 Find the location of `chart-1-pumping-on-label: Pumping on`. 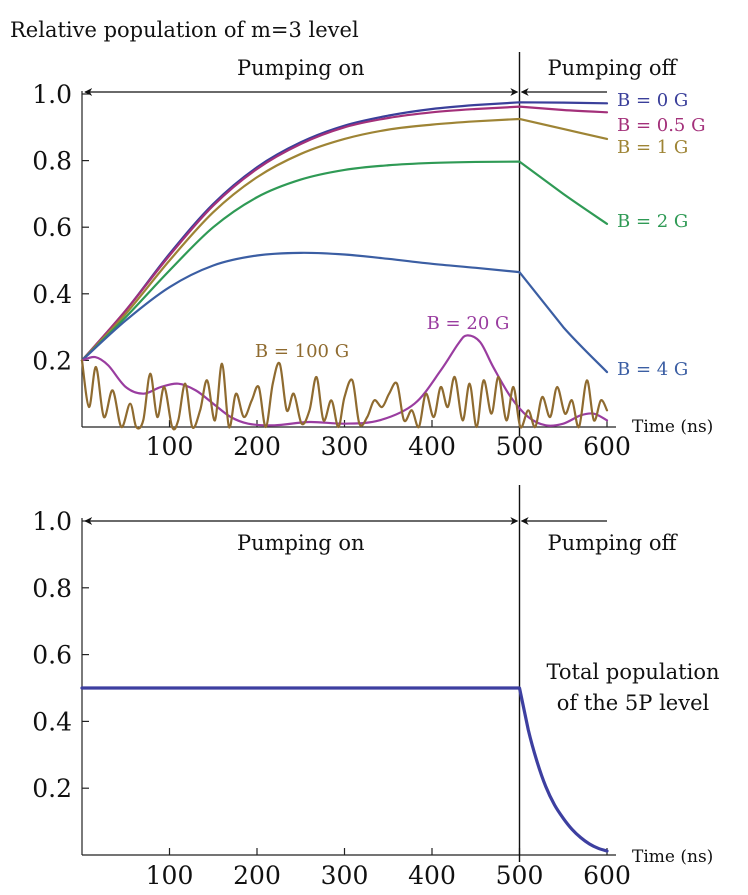

chart-1-pumping-on-label: Pumping on is located at coordinates (301, 68).